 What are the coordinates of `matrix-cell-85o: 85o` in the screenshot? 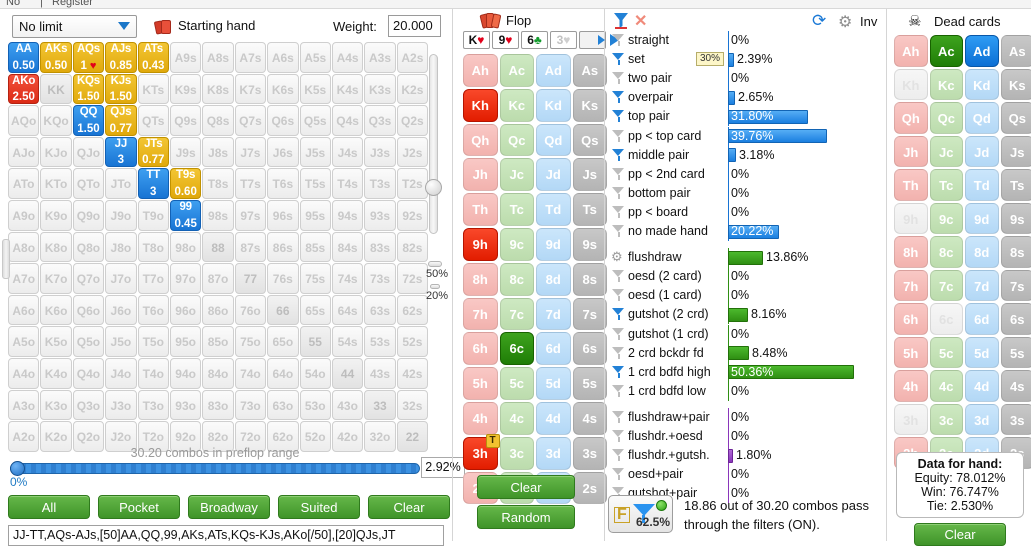 It's located at (217, 341).